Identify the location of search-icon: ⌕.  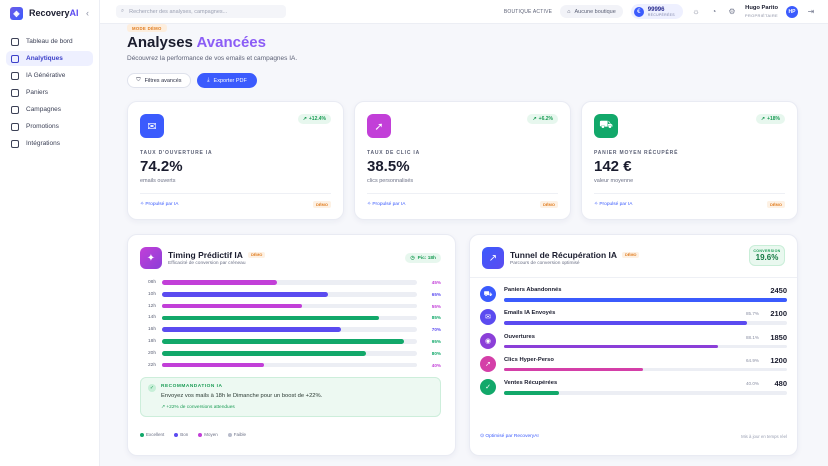
(123, 11).